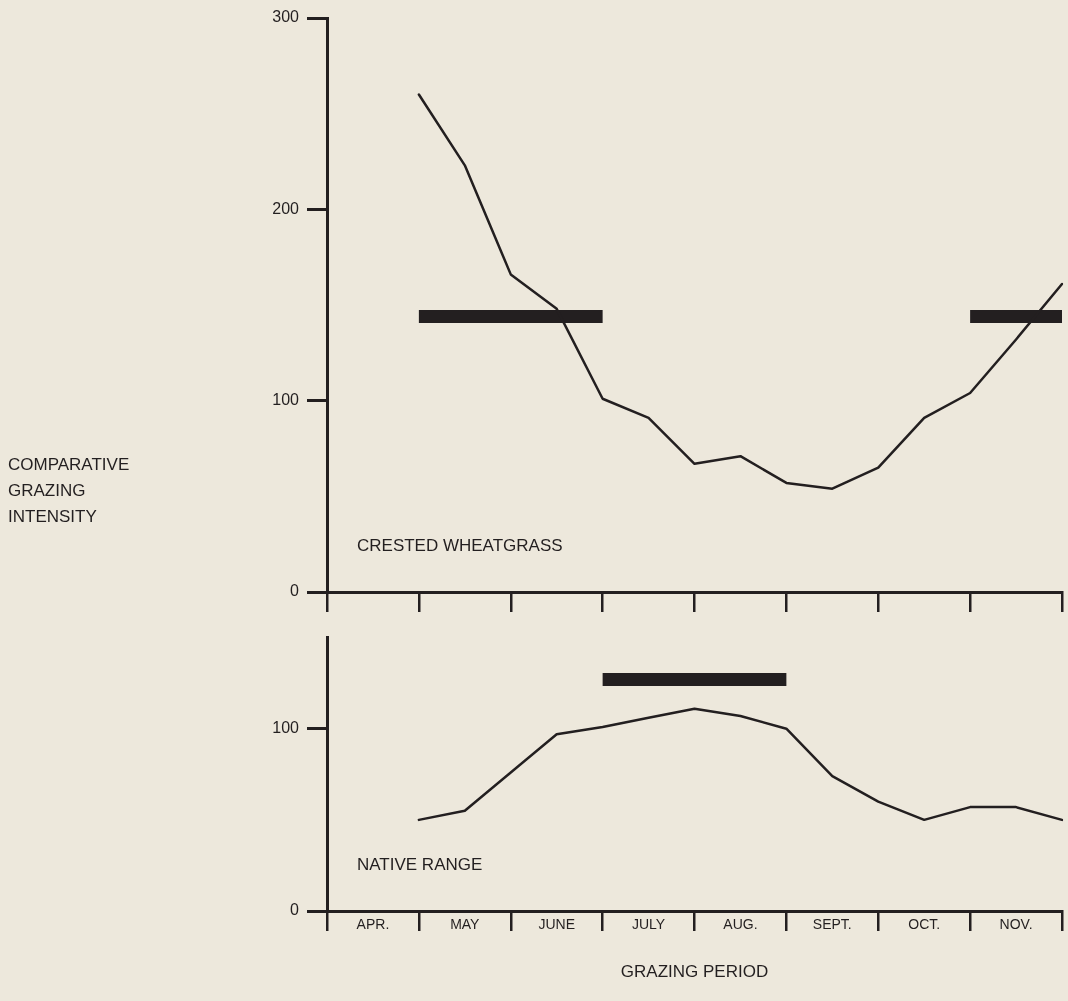 Image resolution: width=1068 pixels, height=1001 pixels. Describe the element at coordinates (1016, 924) in the screenshot. I see `x-tick-label: NOV.` at that location.